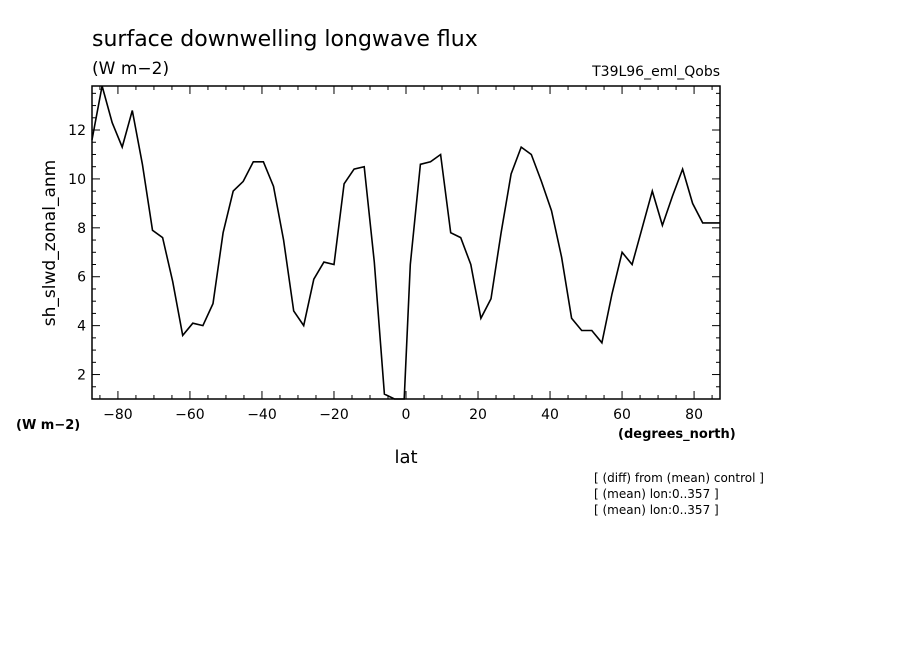  I want to click on x-tick-label: 0, so click(406, 415).